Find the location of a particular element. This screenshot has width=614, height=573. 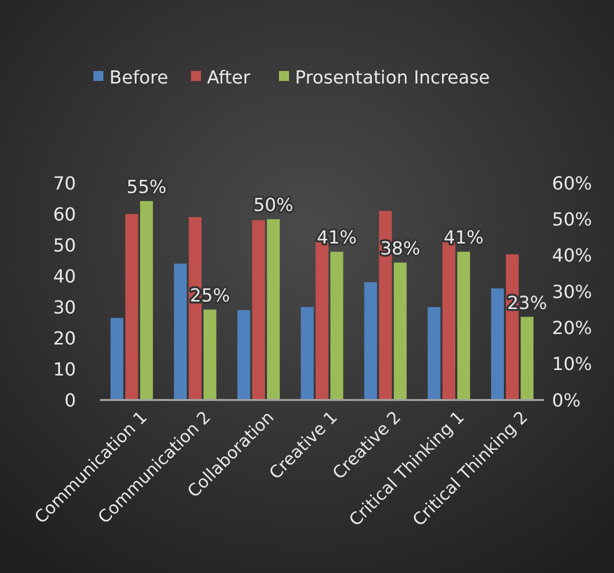

y-tick-label: 30 is located at coordinates (64, 307).